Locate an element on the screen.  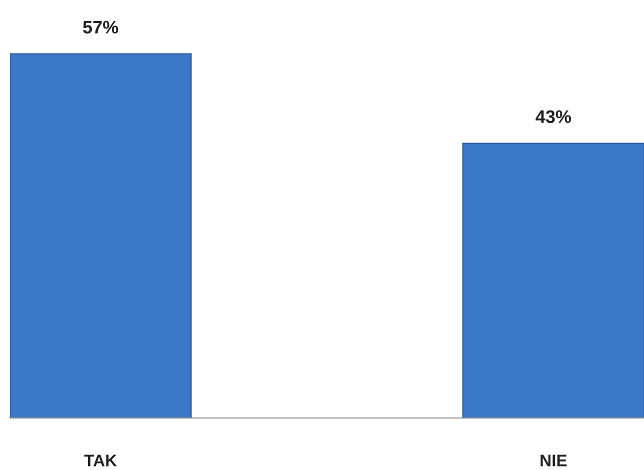
data-label: 43% is located at coordinates (554, 117).